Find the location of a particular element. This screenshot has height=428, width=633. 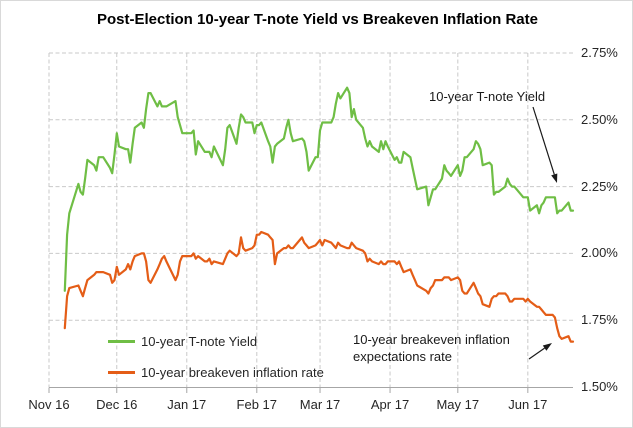

legend-label-tnote-yield: 10-year T-note Yield is located at coordinates (199, 341).